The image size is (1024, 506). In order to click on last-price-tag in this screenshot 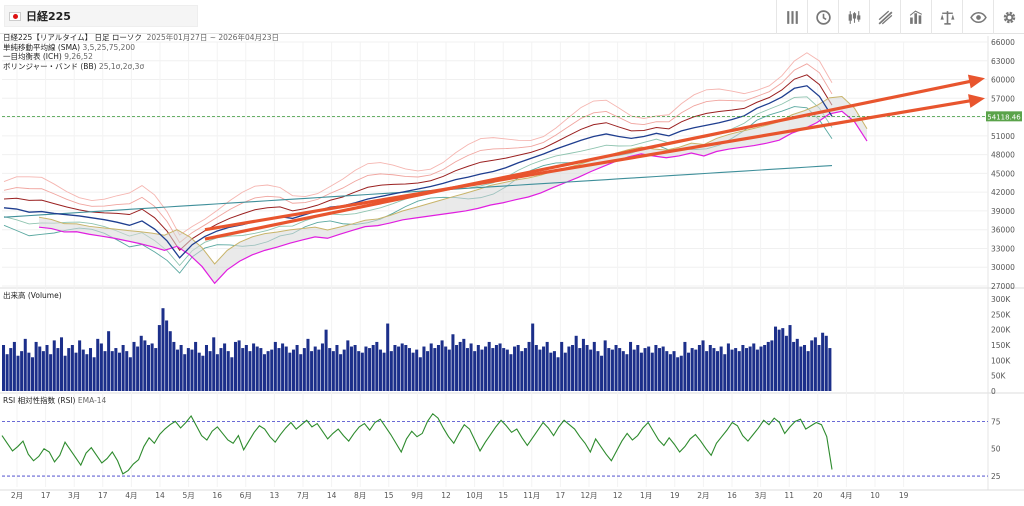, I will do `click(1004, 116)`.